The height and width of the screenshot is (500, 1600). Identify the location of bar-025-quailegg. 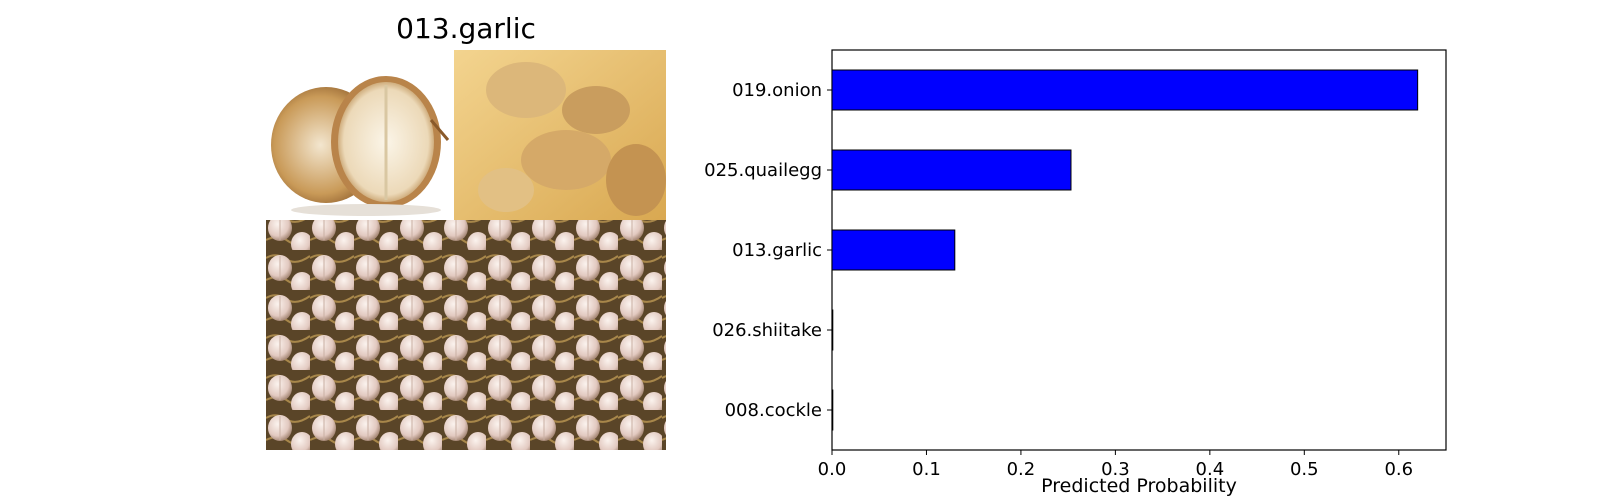
(951, 170).